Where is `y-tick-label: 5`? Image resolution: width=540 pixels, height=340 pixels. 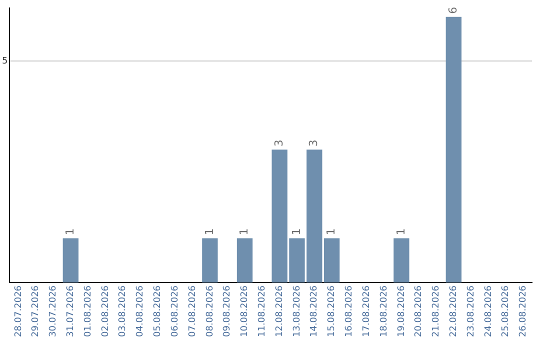
y-tick-label: 5 is located at coordinates (5, 61).